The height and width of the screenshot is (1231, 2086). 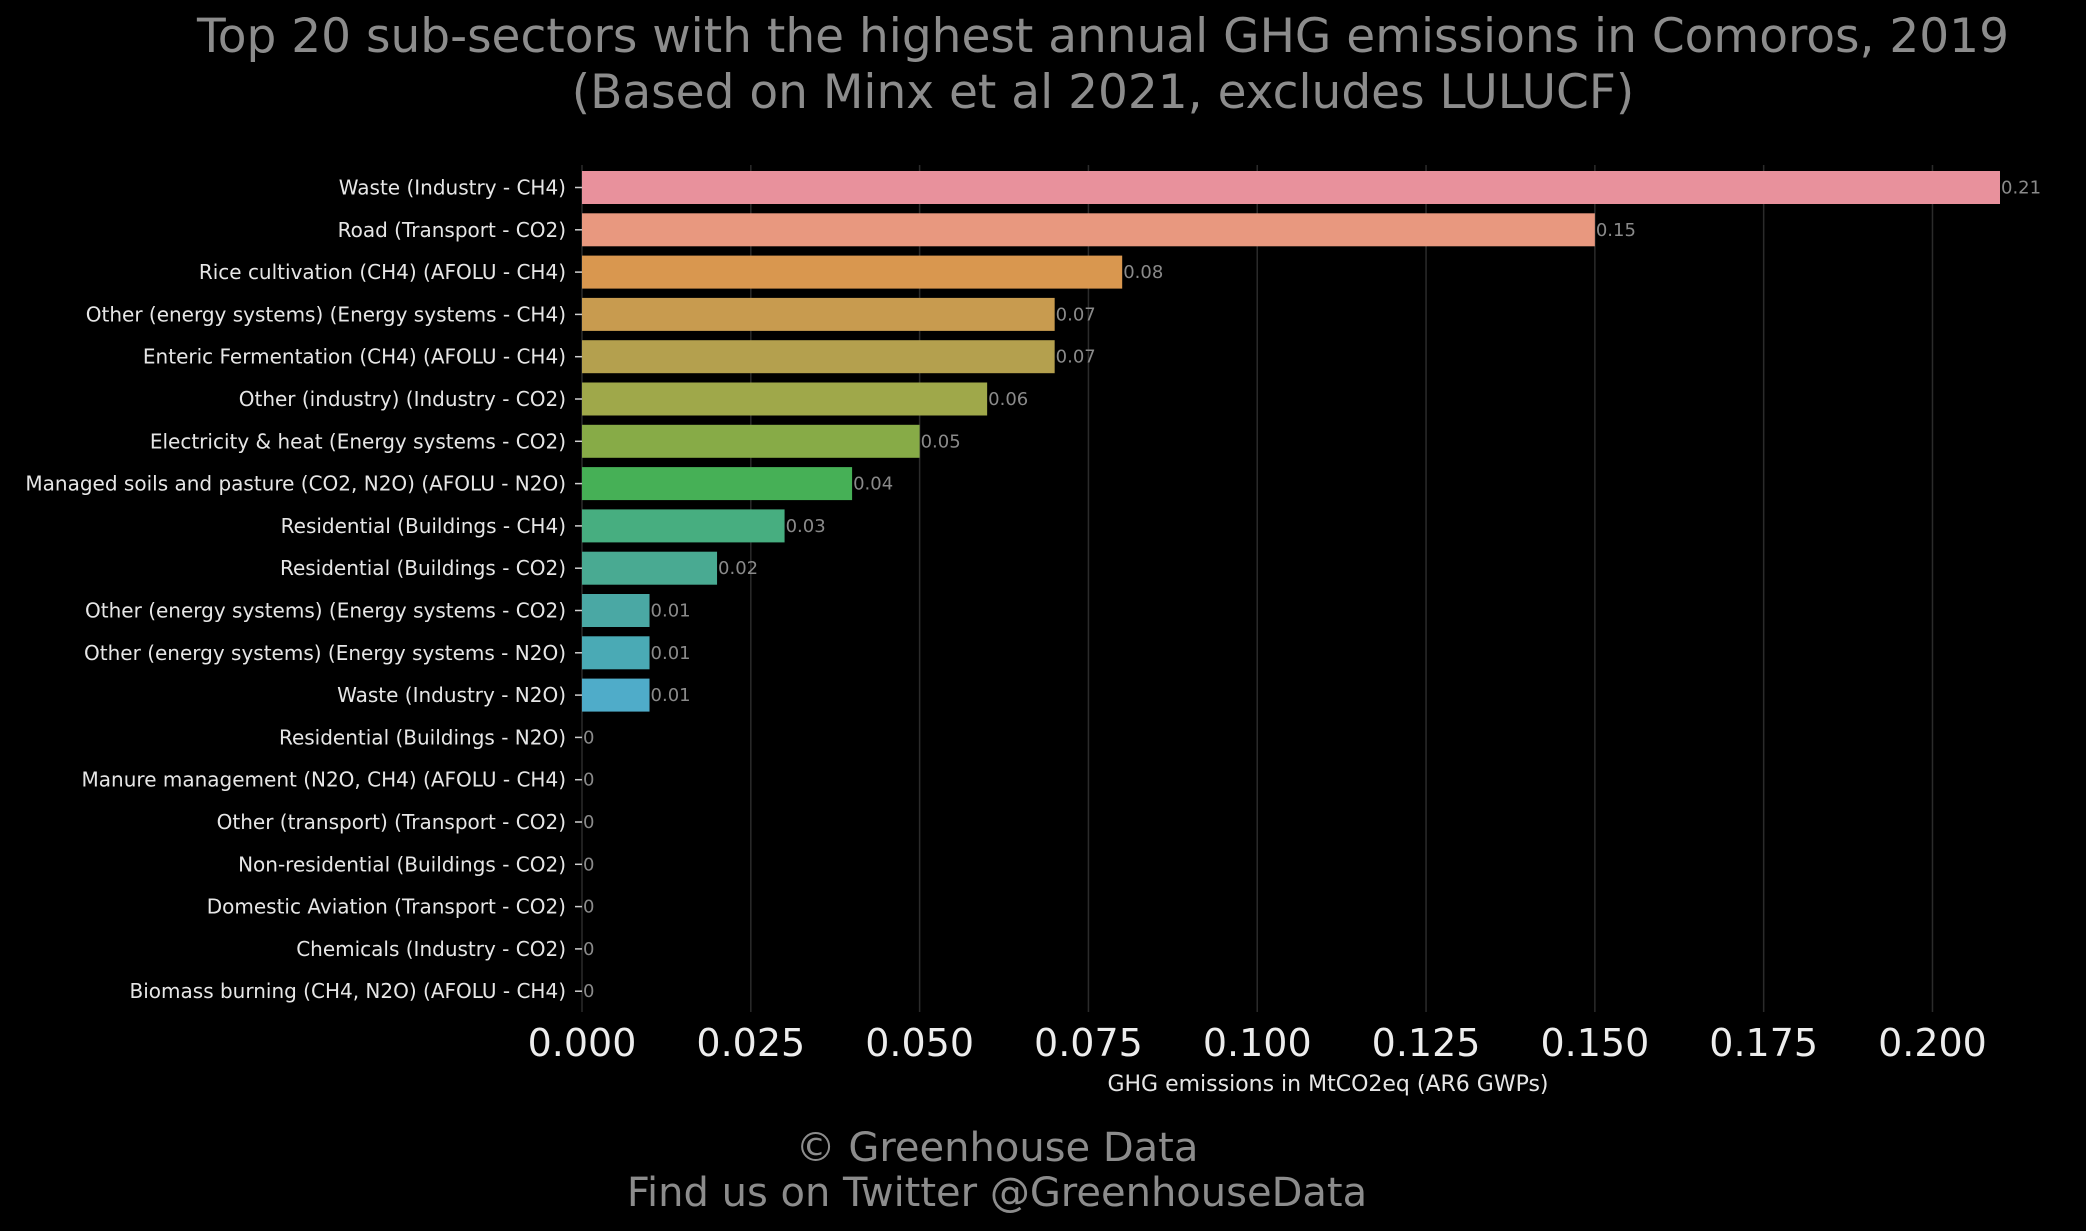 I want to click on category-label: Other (transport) (Transport - CO2), so click(x=391, y=822).